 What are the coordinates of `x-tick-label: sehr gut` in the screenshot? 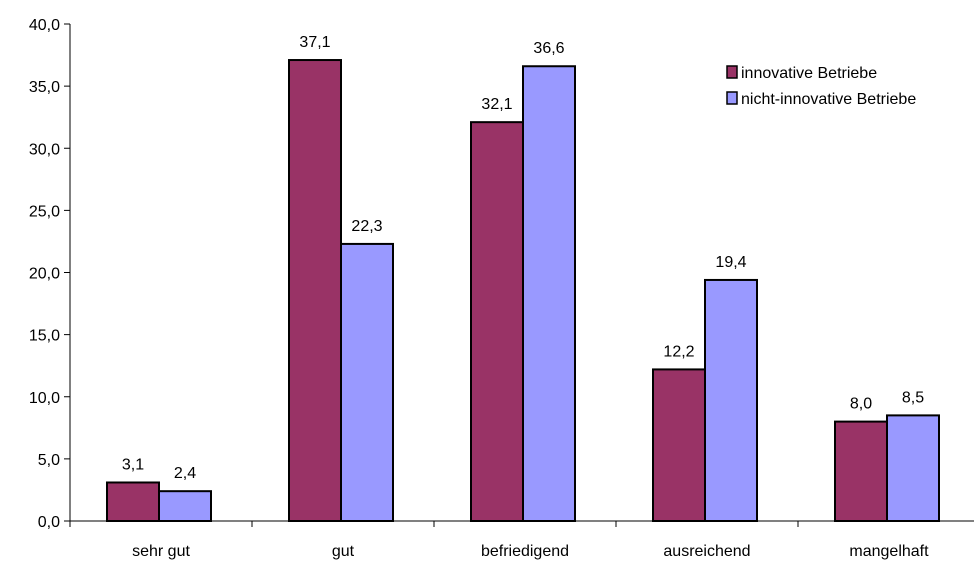 It's located at (161, 551).